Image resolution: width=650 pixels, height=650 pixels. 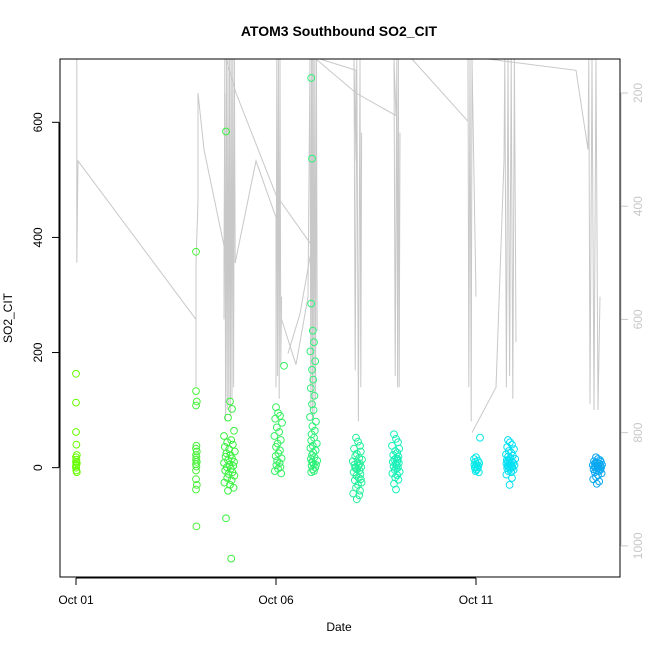 I want to click on right-tick-label: 1000, so click(x=638, y=545).